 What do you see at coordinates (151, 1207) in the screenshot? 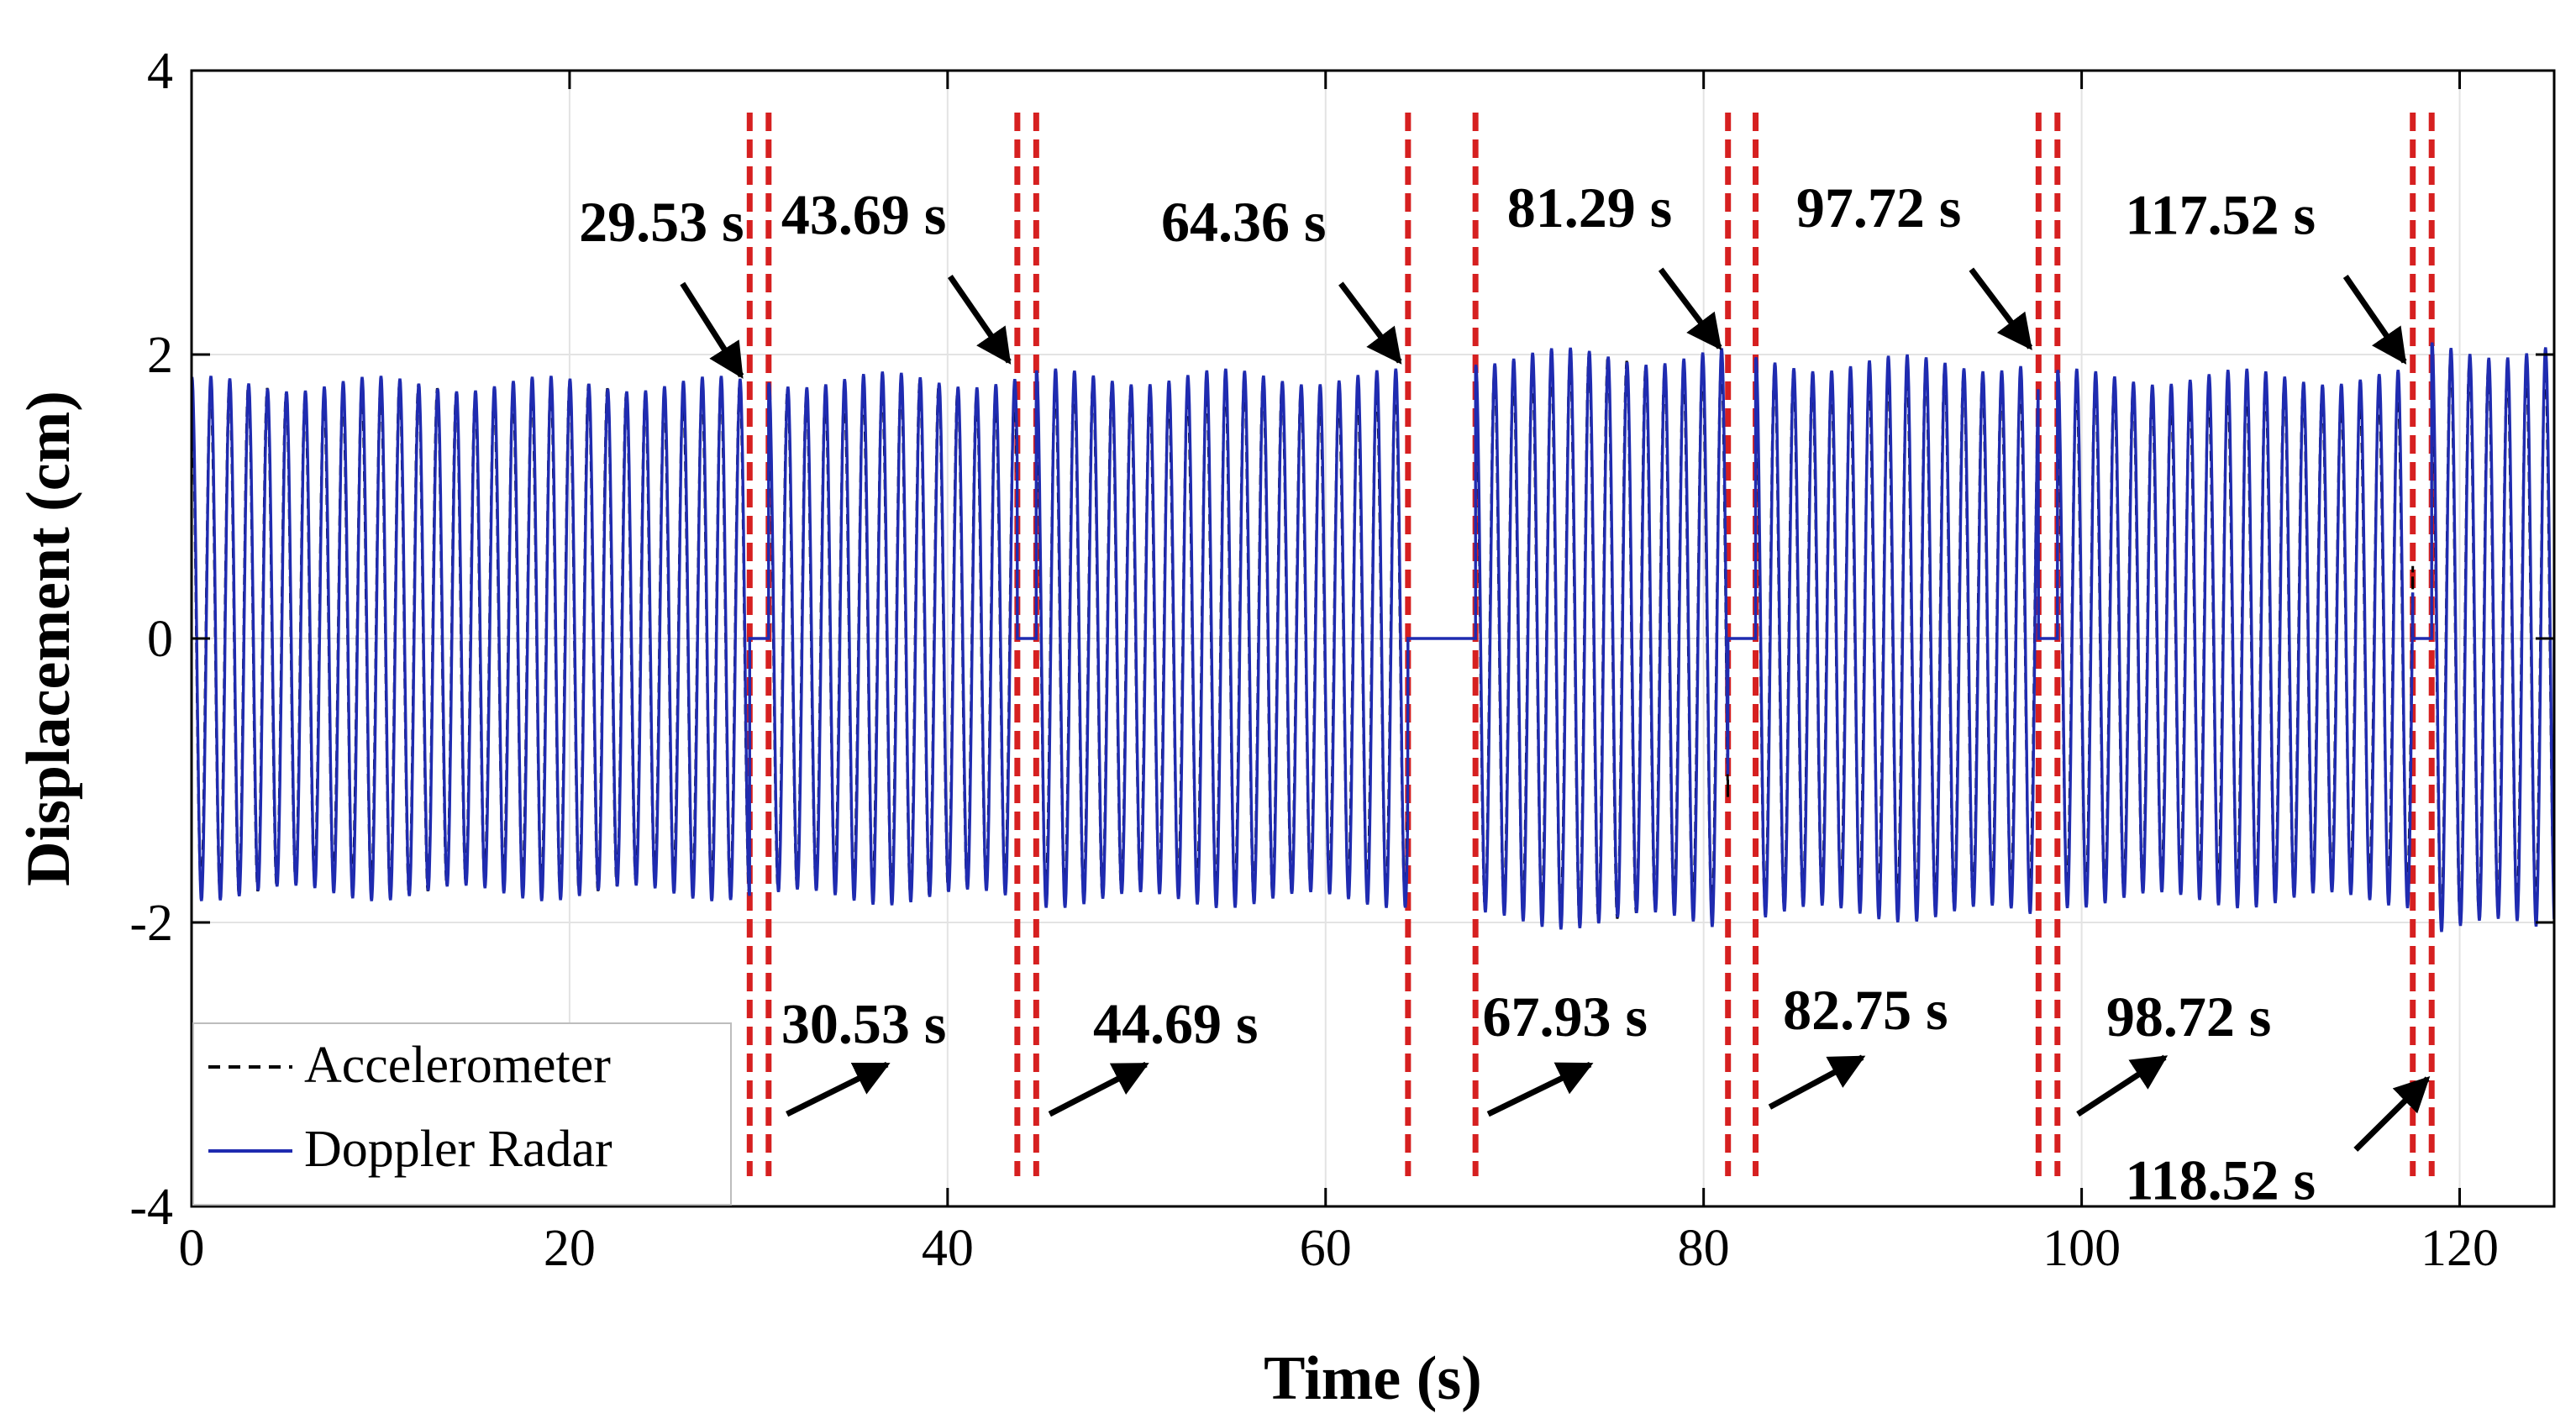
I see `y-tick-label: -4` at bounding box center [151, 1207].